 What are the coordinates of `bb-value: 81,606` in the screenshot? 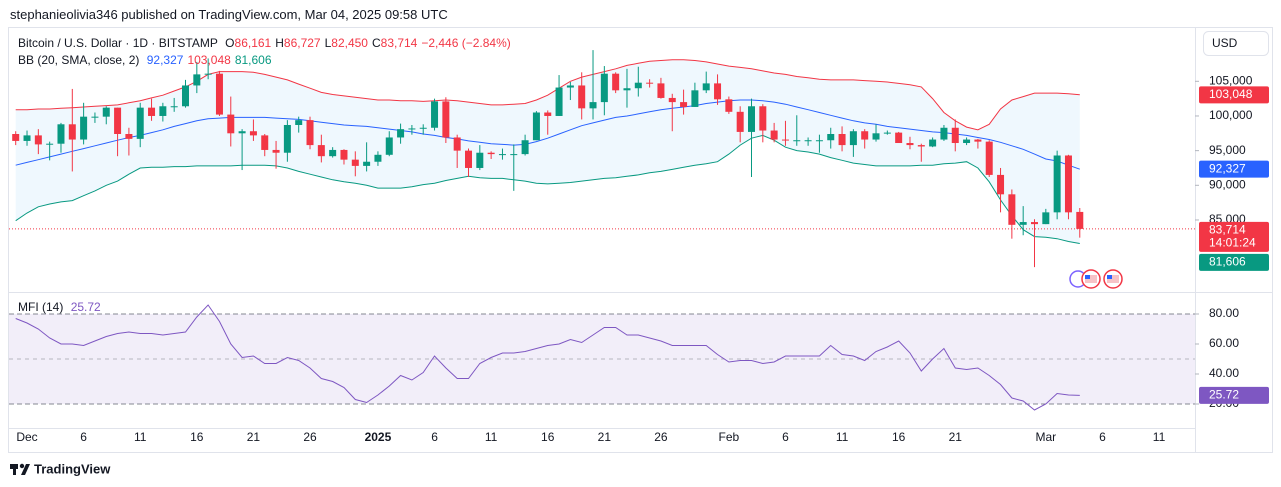 It's located at (253, 60).